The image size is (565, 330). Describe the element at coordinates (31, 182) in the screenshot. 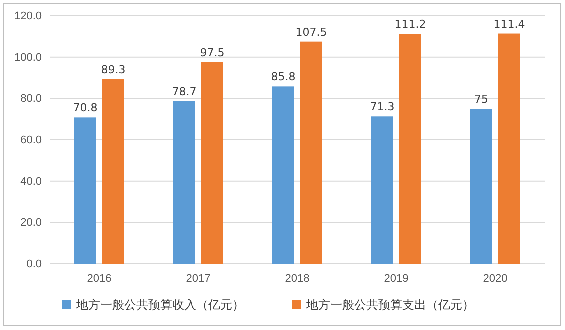

I see `y-tick-label: 40.0` at that location.